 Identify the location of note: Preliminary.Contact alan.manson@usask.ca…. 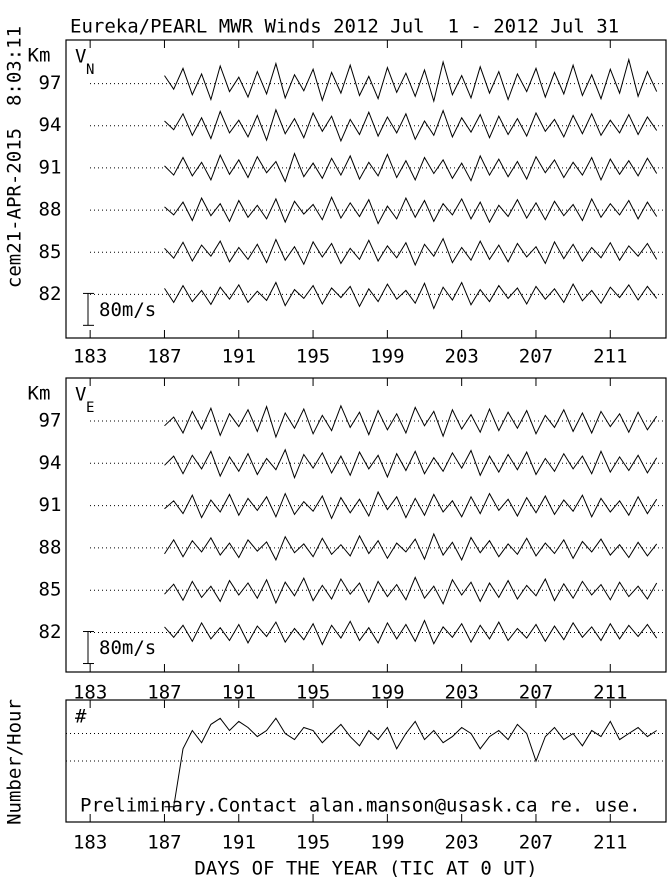
(360, 806).